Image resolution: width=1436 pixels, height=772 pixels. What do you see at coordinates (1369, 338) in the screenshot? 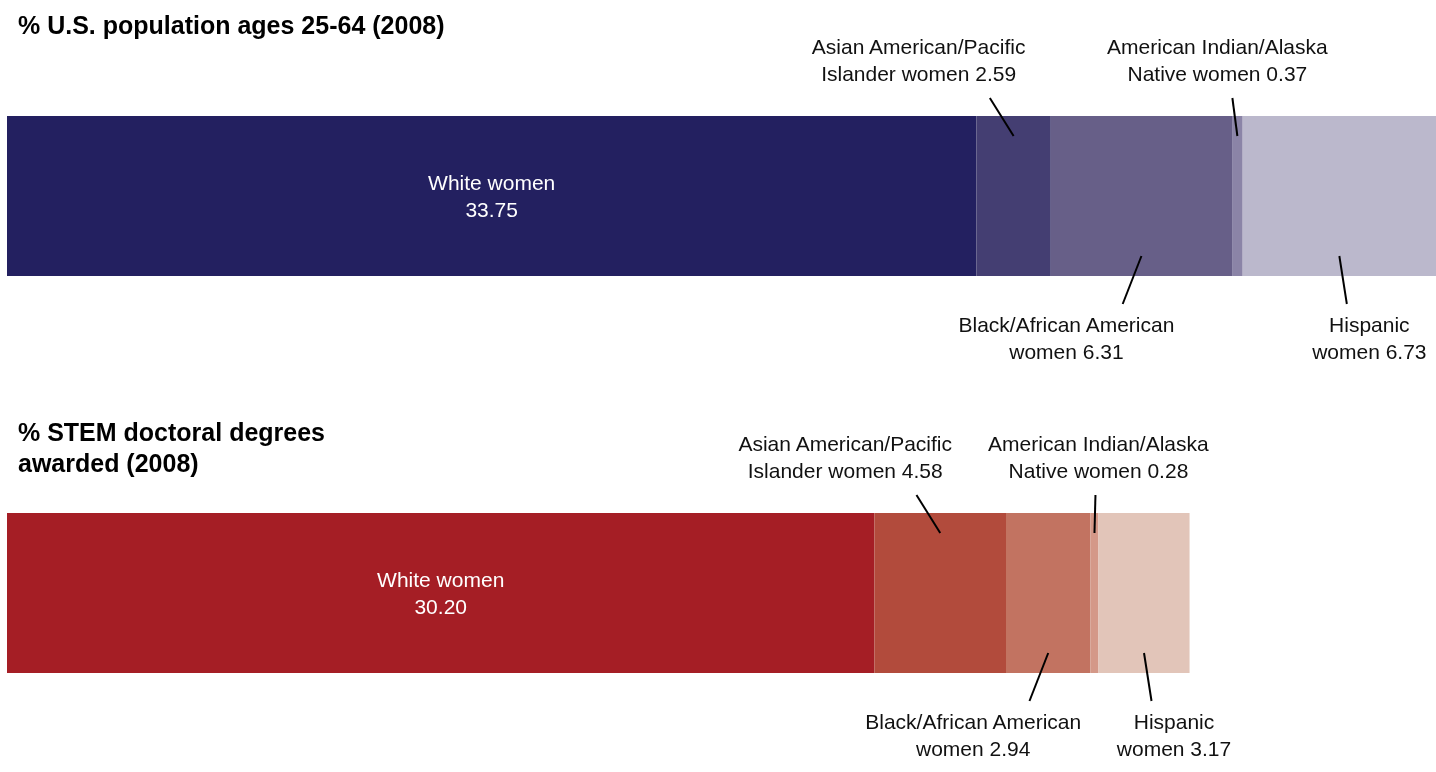
I see `text: Hispanic women 6.73` at bounding box center [1369, 338].